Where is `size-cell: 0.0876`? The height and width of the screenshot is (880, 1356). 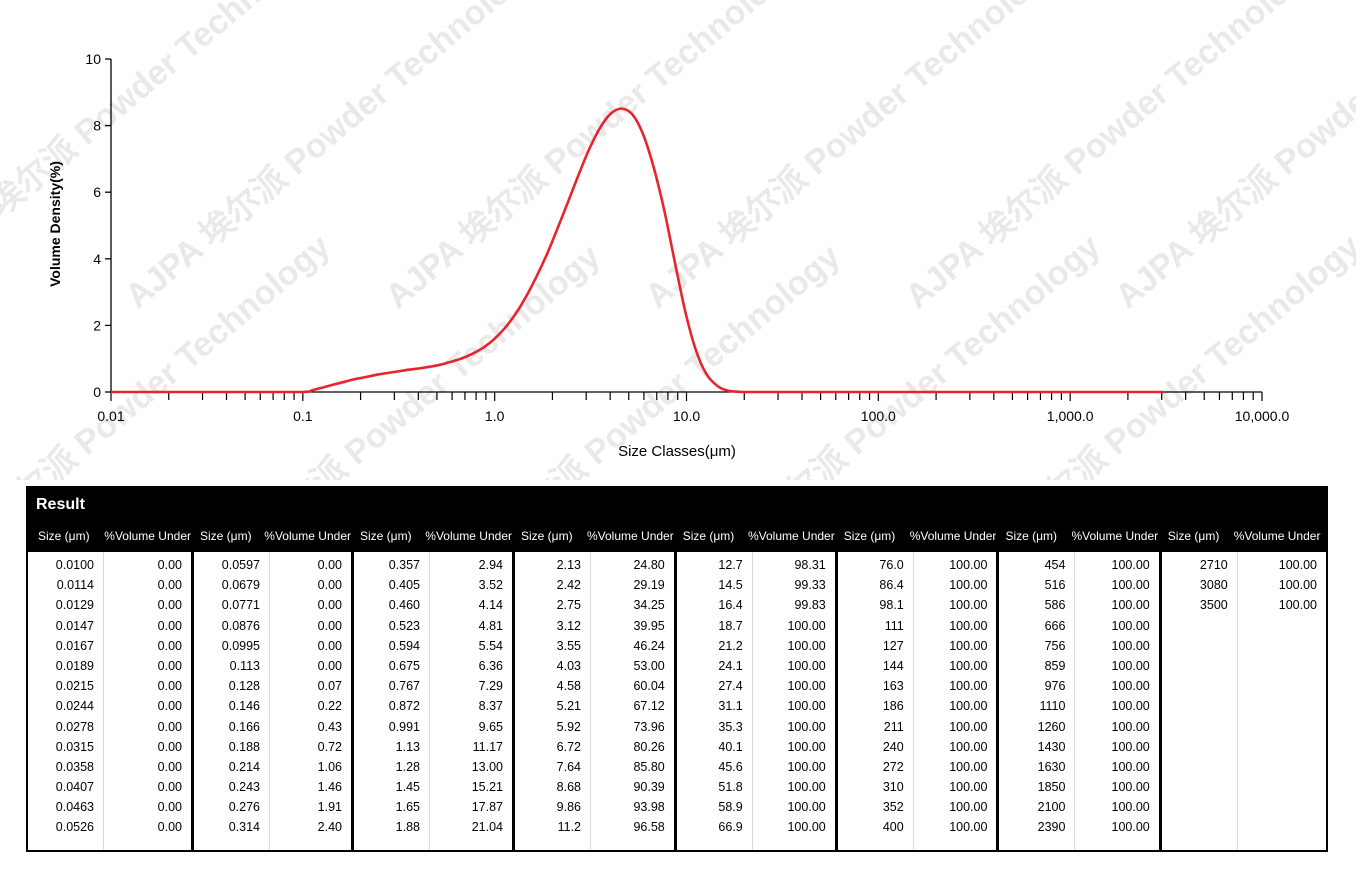 size-cell: 0.0876 is located at coordinates (240, 625).